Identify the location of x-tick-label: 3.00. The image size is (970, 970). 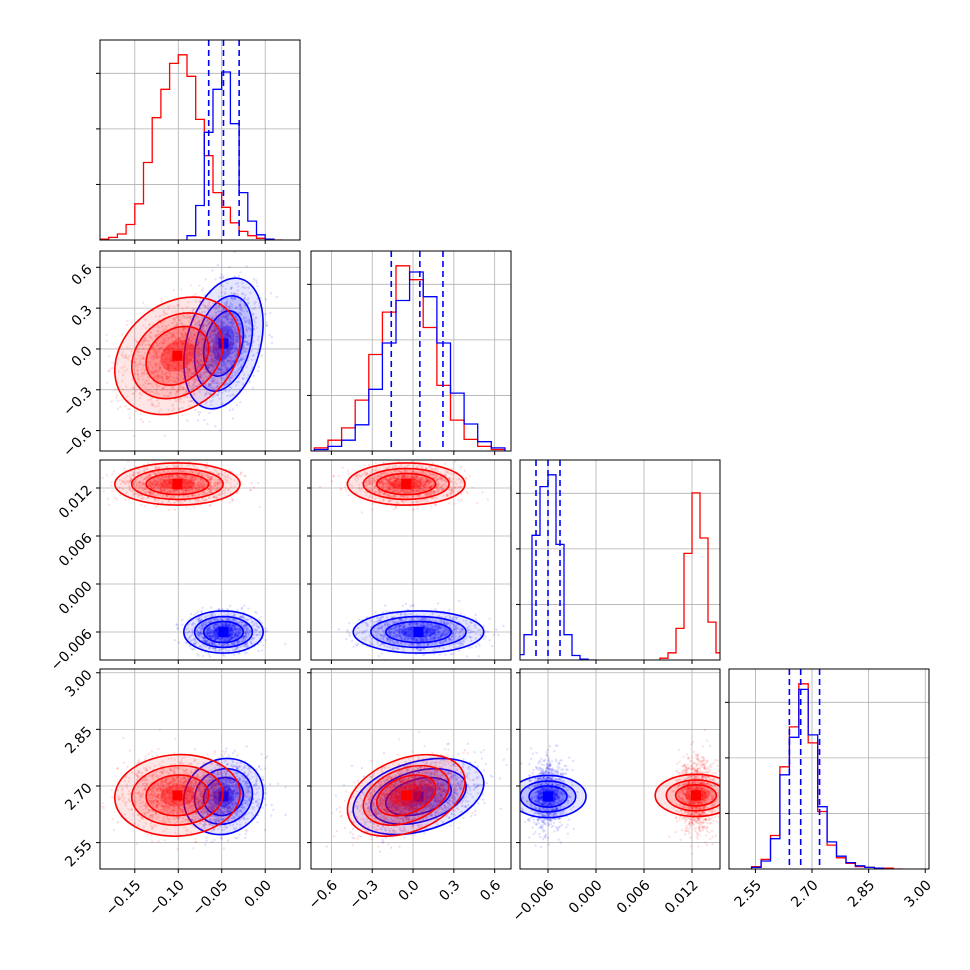
(917, 893).